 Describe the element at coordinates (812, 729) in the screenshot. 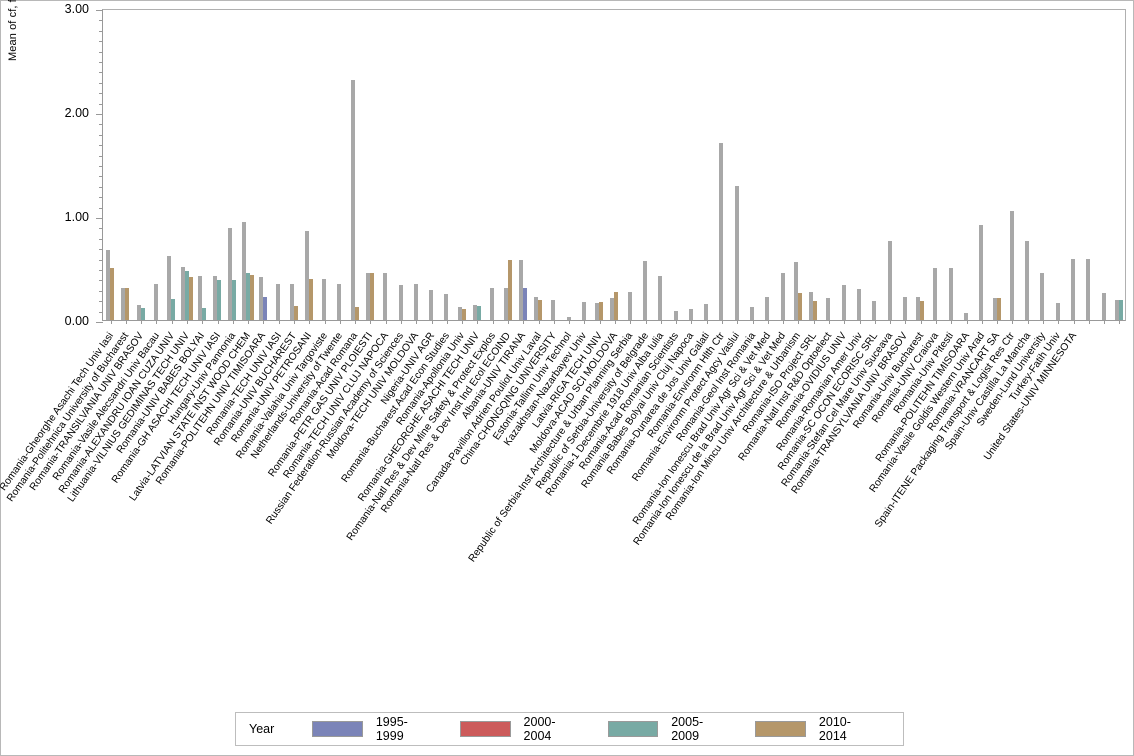

I see `legend-item: 2010-2014` at that location.